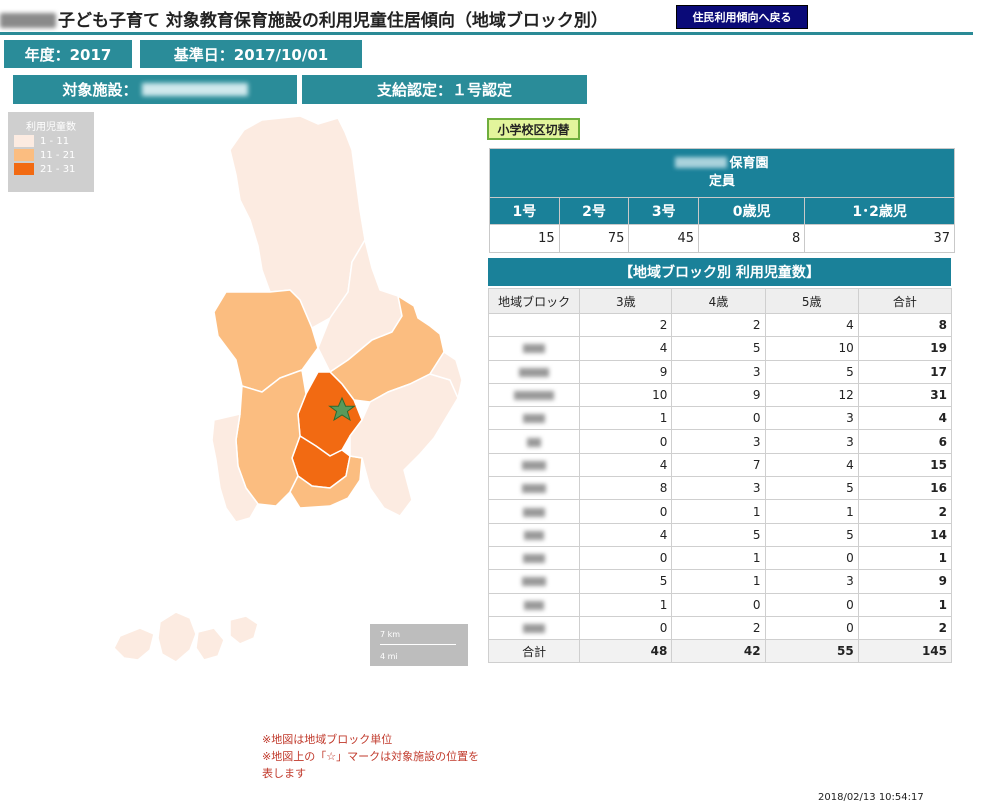 The image size is (981, 812). What do you see at coordinates (533, 129) in the screenshot?
I see `school-district-switch-button: 小学校区切替` at bounding box center [533, 129].